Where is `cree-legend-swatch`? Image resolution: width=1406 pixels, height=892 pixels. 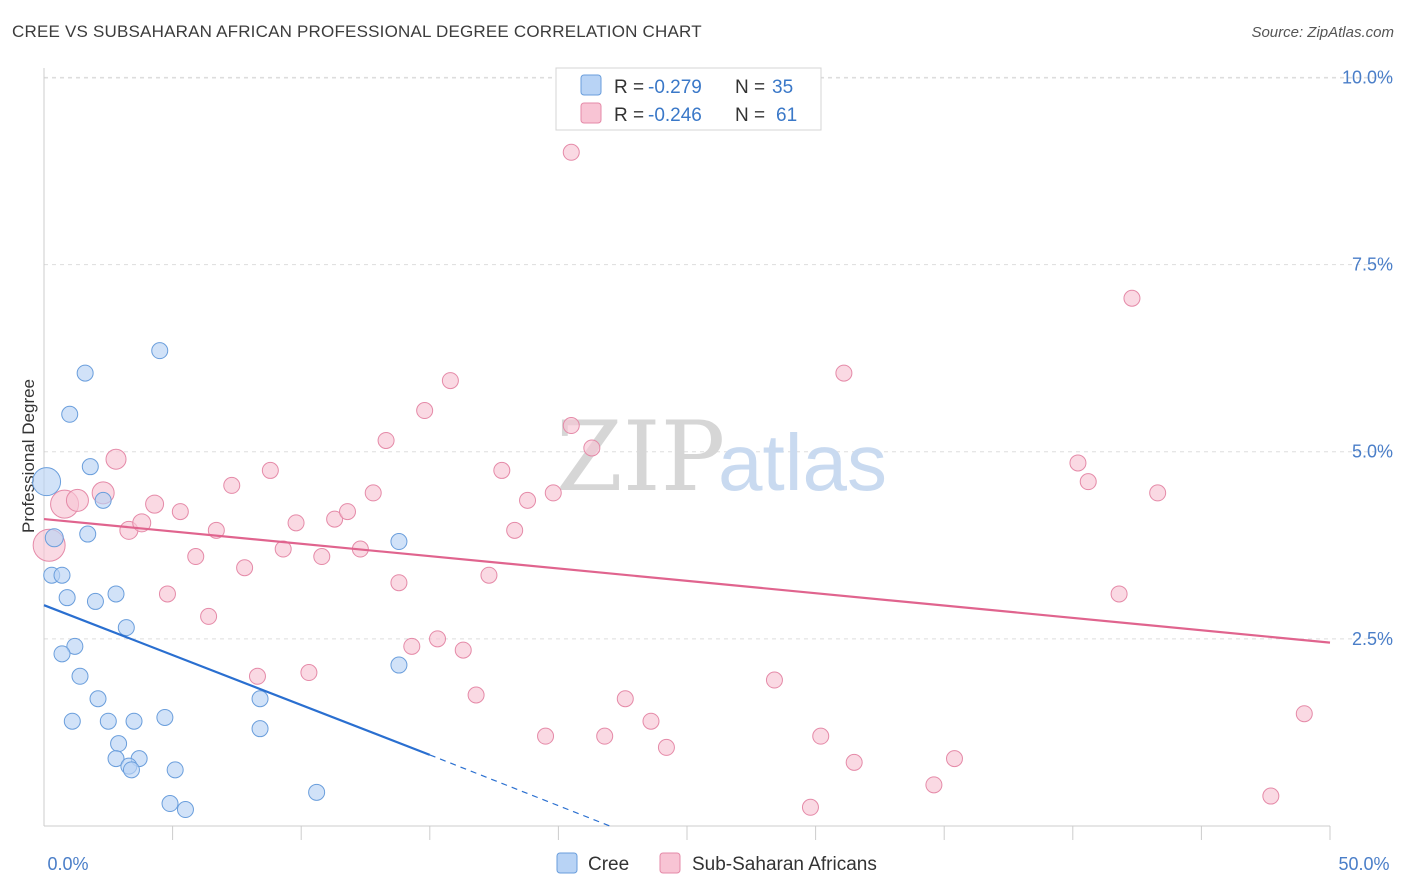
cree-legend-swatch is located at coordinates (591, 85).